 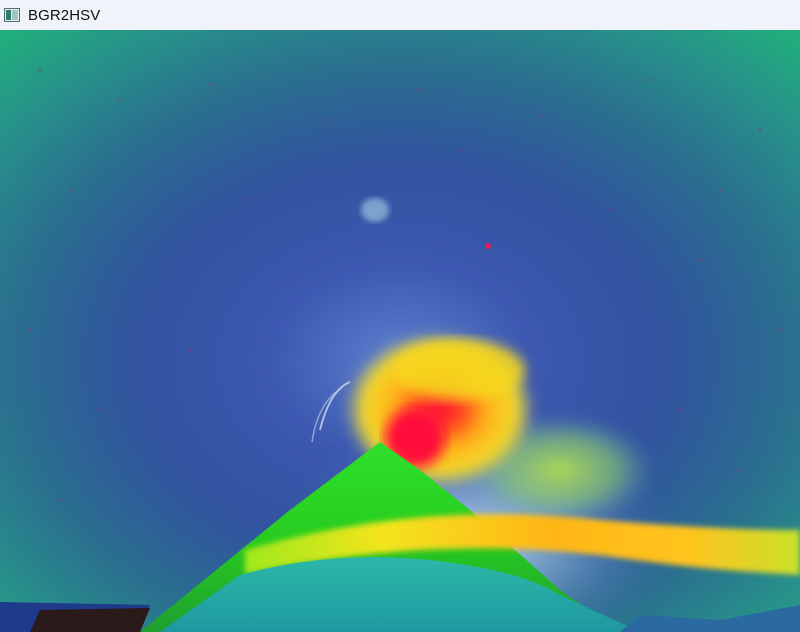 What do you see at coordinates (64, 15) in the screenshot?
I see `window-title: BGR2HSV` at bounding box center [64, 15].